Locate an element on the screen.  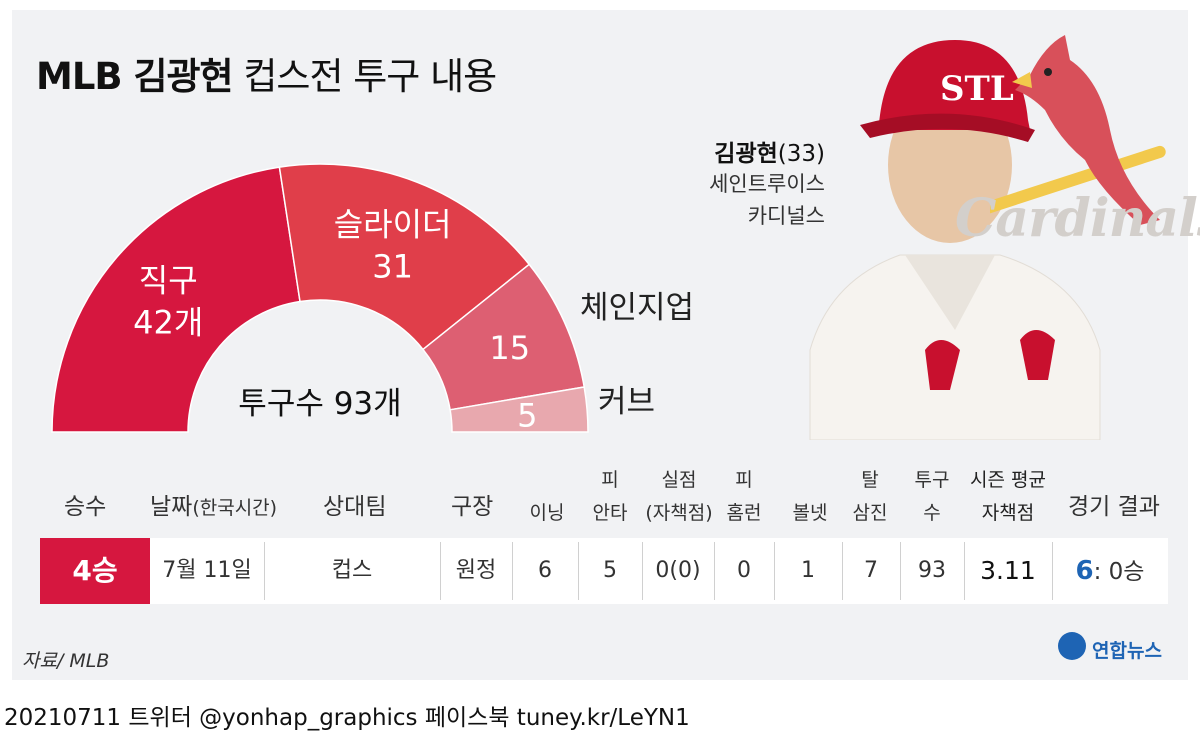
cell-hits: 5 is located at coordinates (610, 570).